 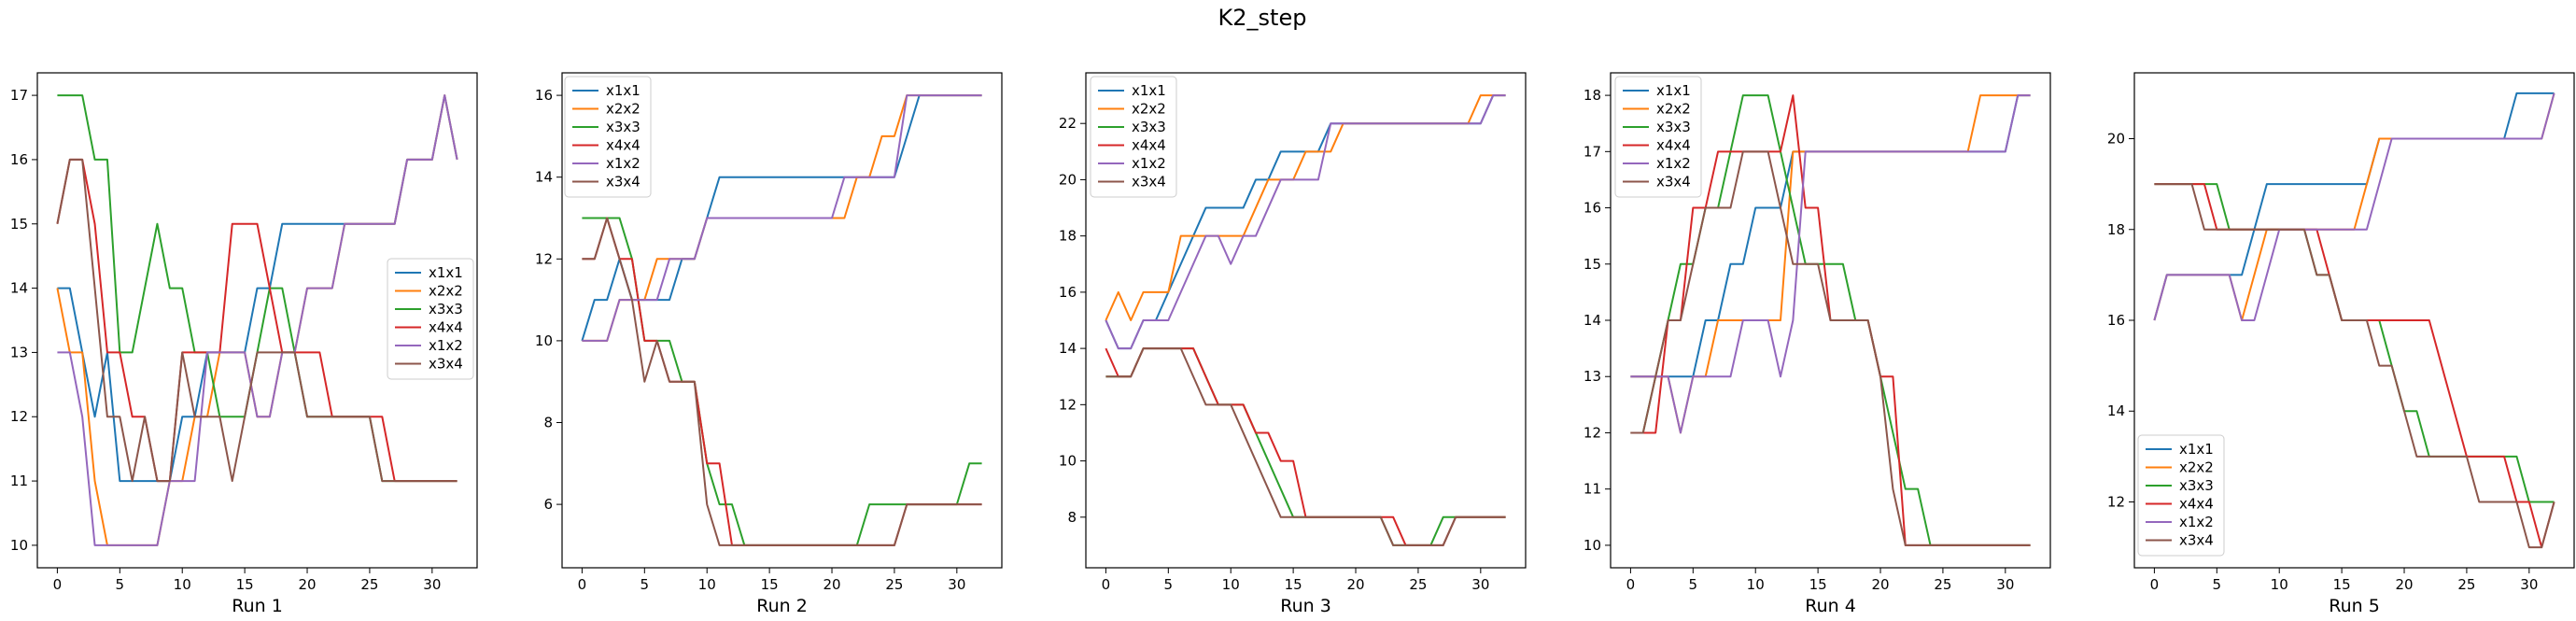 I want to click on y-tick-label: 13, so click(x=19, y=352).